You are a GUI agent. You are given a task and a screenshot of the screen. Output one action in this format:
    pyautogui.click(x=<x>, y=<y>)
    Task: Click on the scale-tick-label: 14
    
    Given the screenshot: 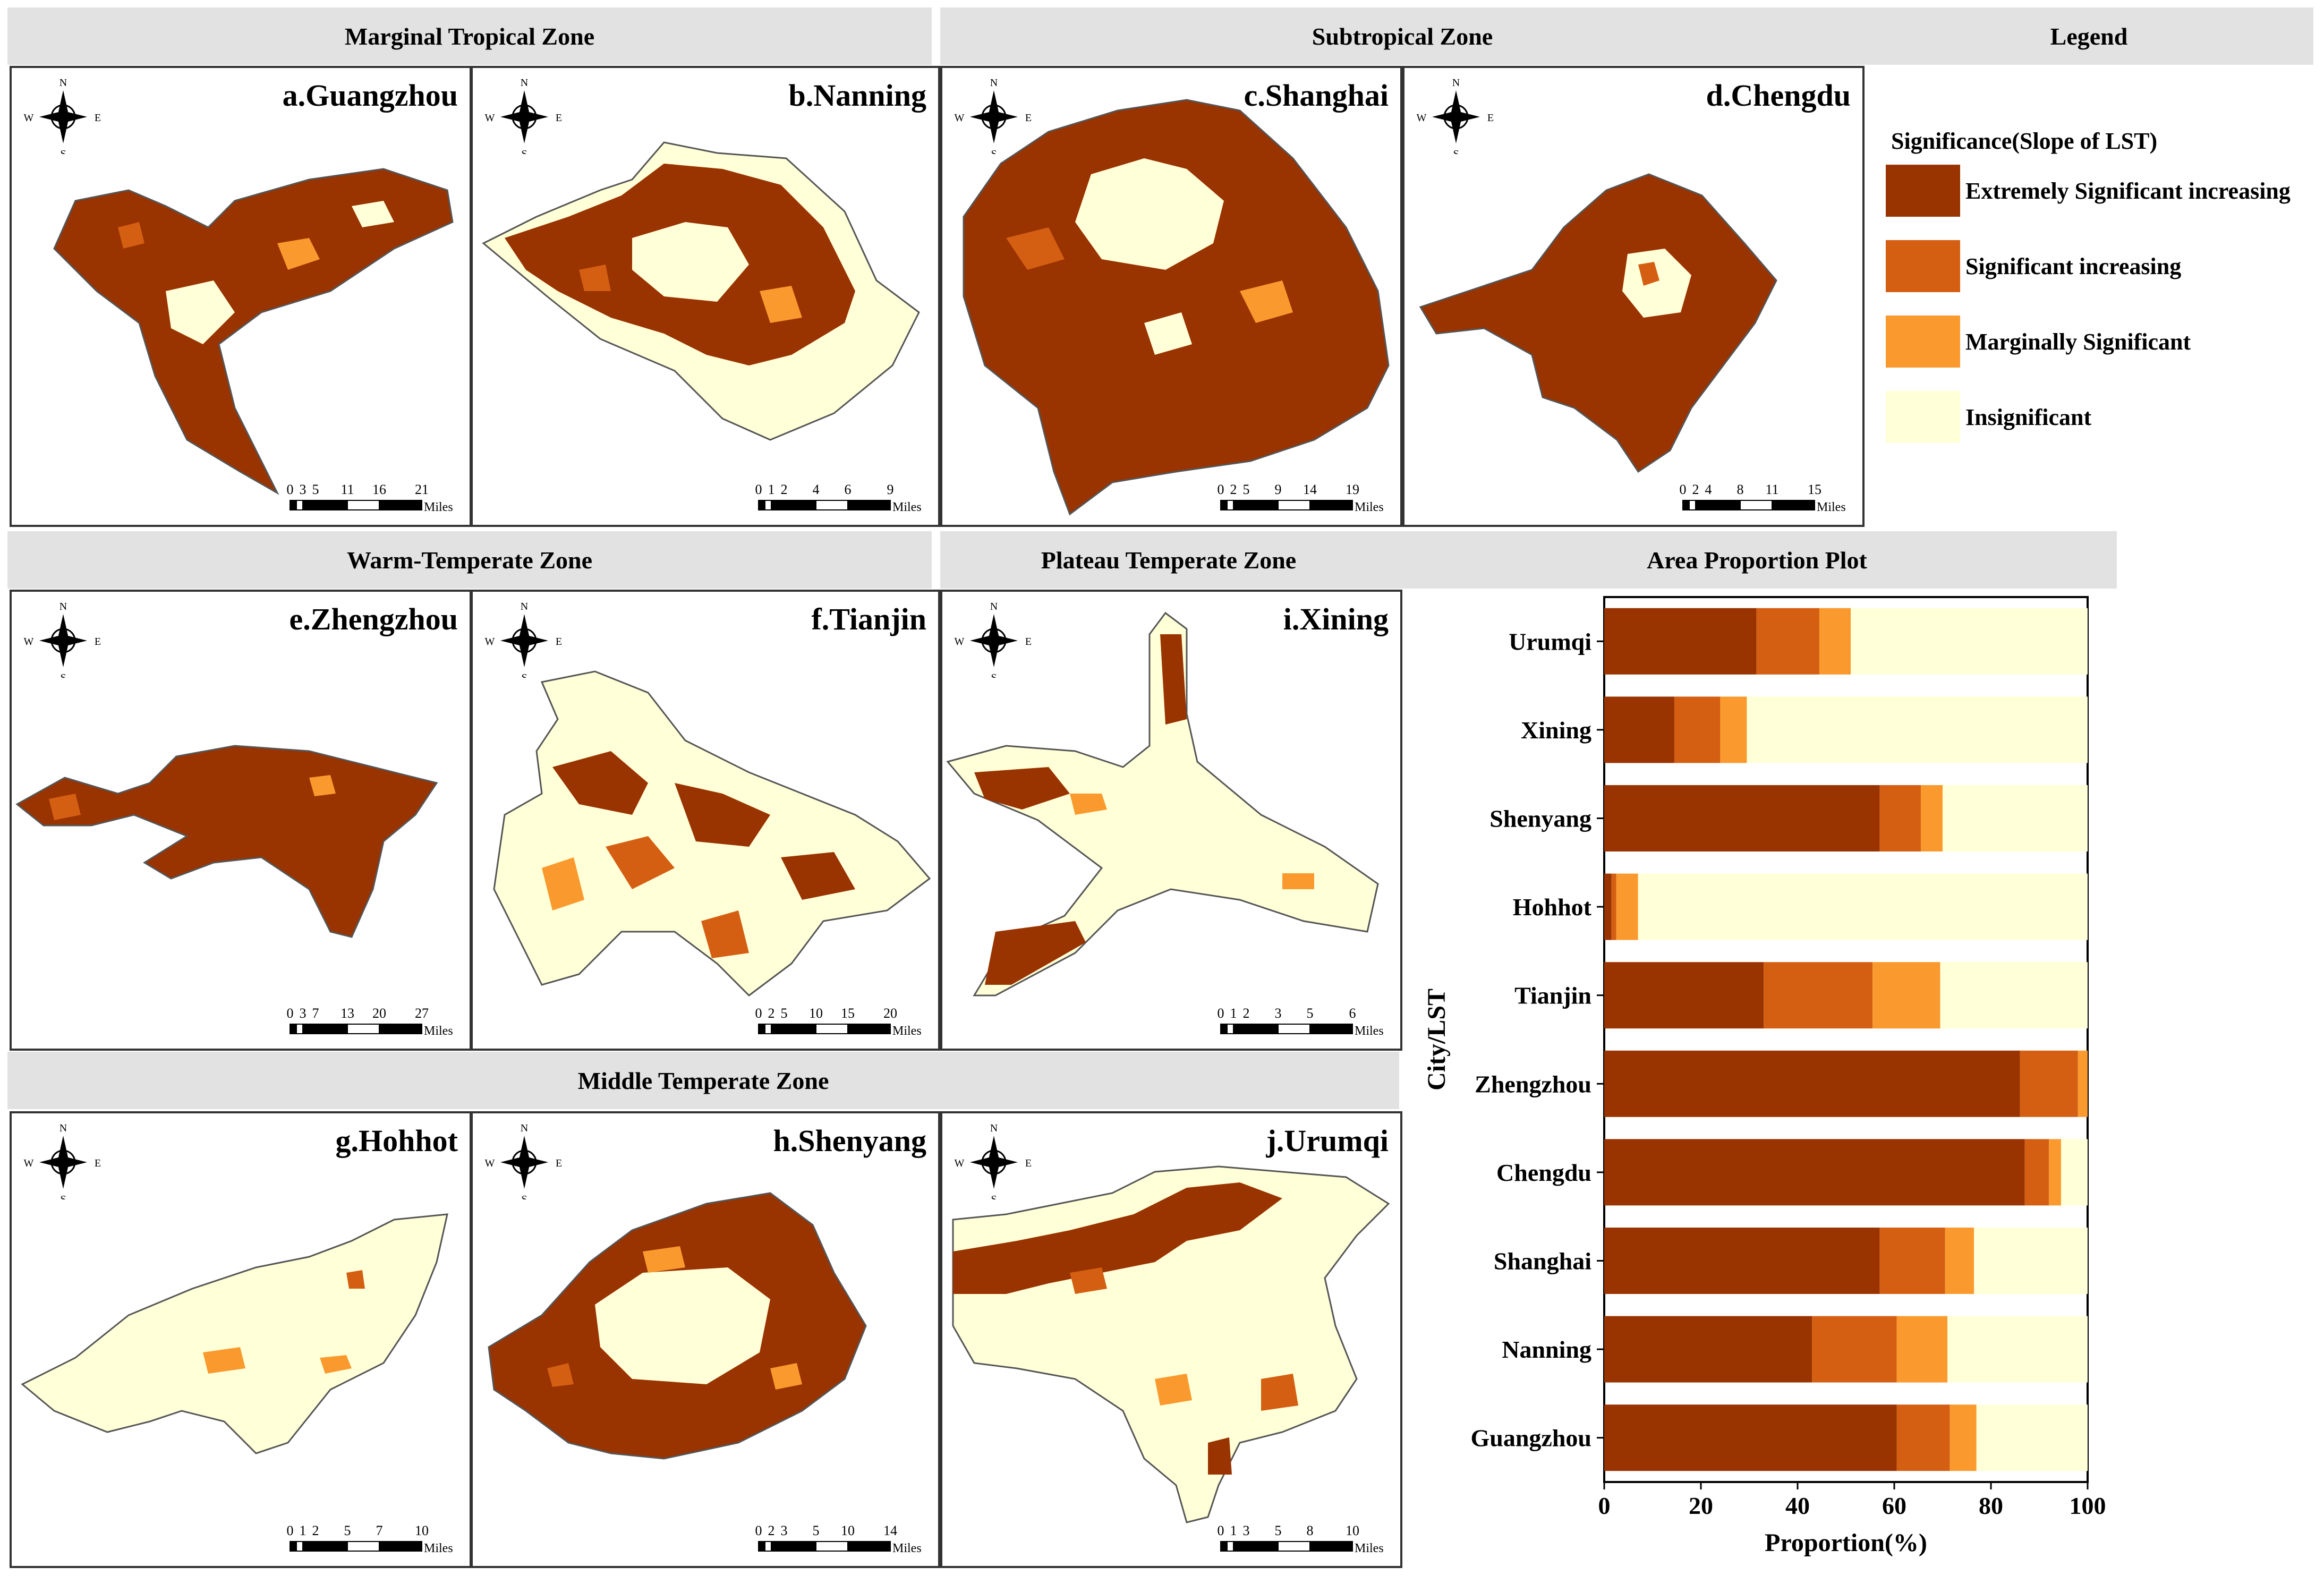 What is the action you would take?
    pyautogui.click(x=890, y=1531)
    